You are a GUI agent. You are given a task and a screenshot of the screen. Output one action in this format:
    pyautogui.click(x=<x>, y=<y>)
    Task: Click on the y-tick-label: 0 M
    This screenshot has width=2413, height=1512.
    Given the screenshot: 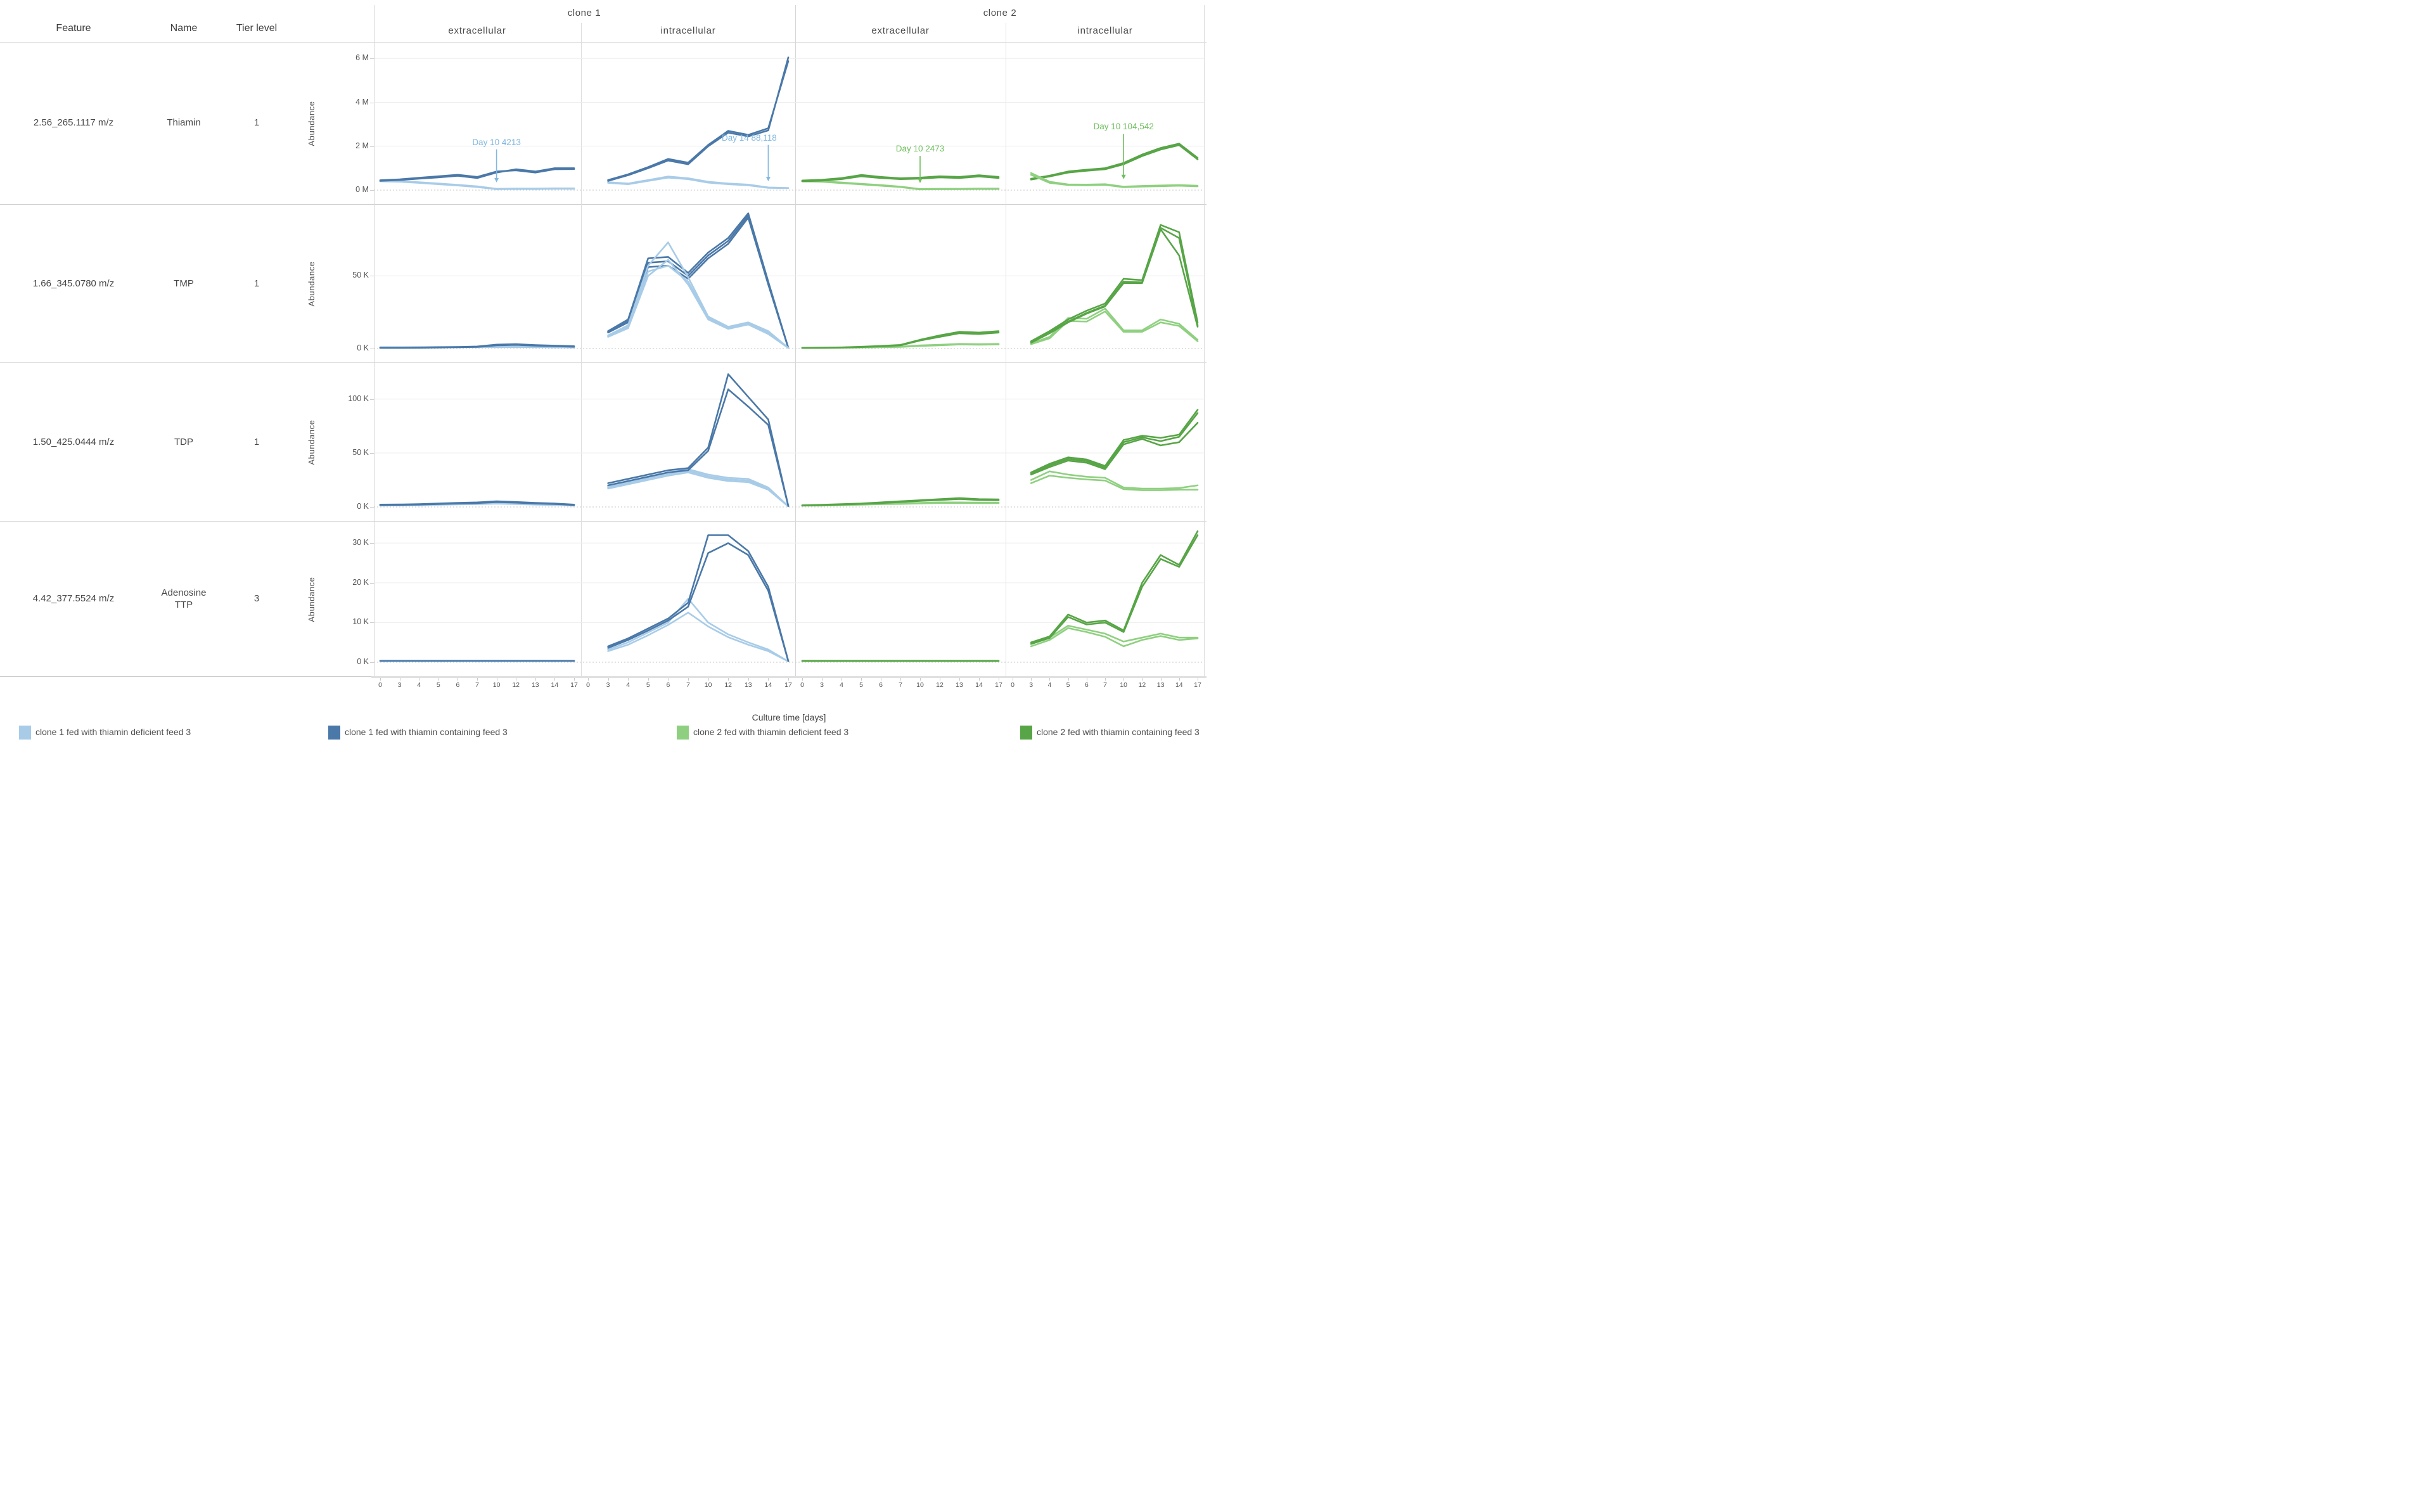 What is the action you would take?
    pyautogui.click(x=362, y=189)
    